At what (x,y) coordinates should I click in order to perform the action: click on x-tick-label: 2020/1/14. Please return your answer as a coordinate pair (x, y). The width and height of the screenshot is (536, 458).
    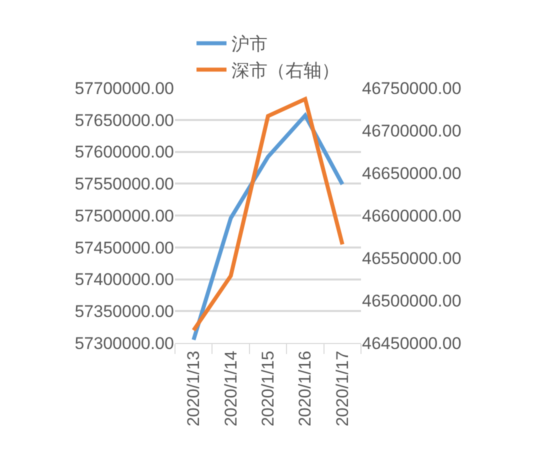
    Looking at the image, I should click on (230, 388).